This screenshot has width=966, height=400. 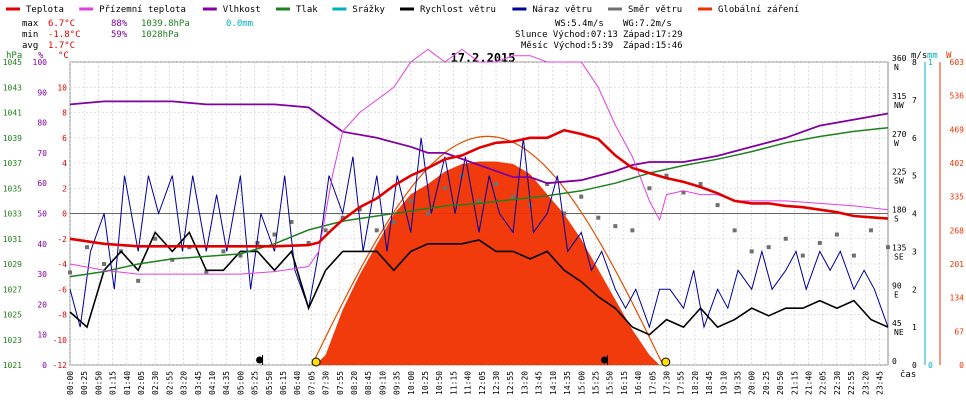 I want to click on x-tick-label: 03:20, so click(x=184, y=383).